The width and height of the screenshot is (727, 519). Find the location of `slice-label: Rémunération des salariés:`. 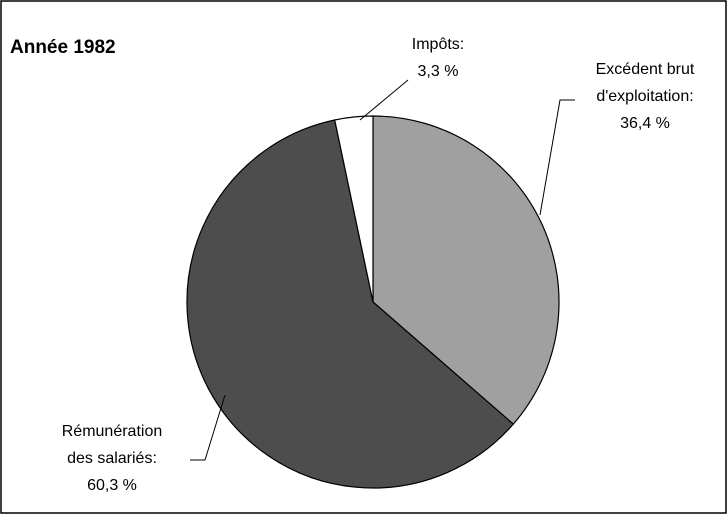

slice-label: Rémunération des salariés: is located at coordinates (112, 445).